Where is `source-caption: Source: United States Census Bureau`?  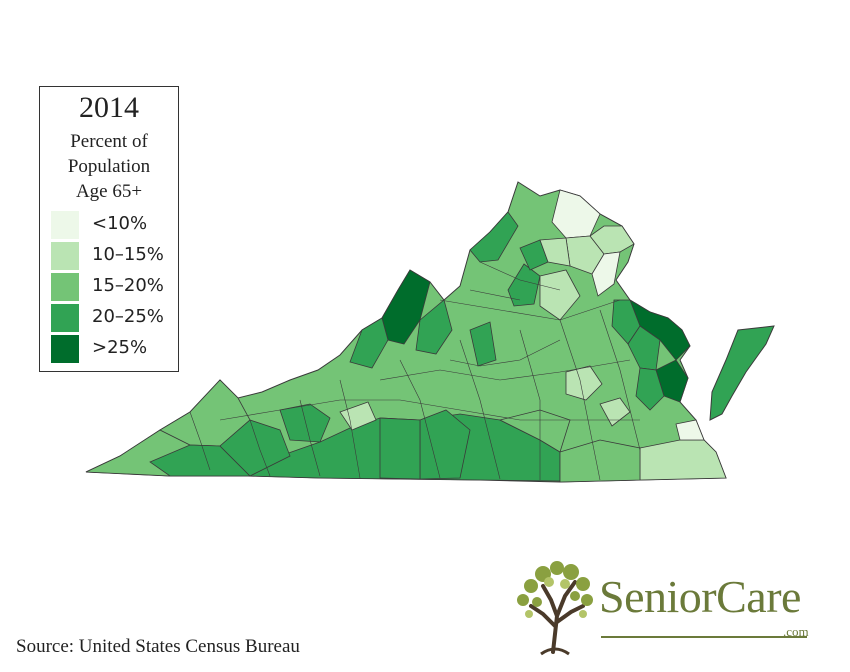 source-caption: Source: United States Census Bureau is located at coordinates (158, 646).